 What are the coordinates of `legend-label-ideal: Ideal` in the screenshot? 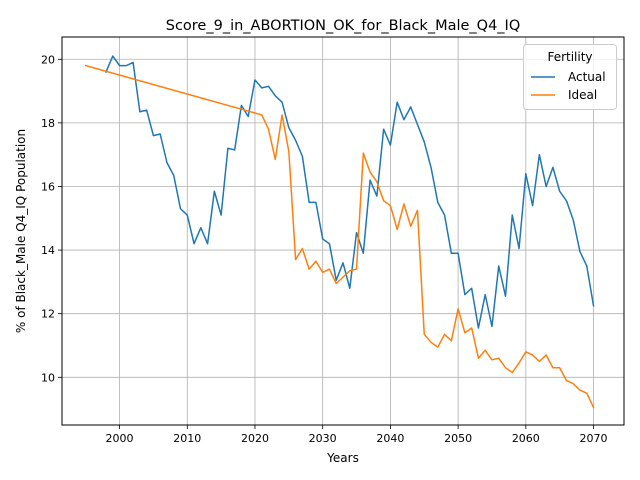 It's located at (582, 95).